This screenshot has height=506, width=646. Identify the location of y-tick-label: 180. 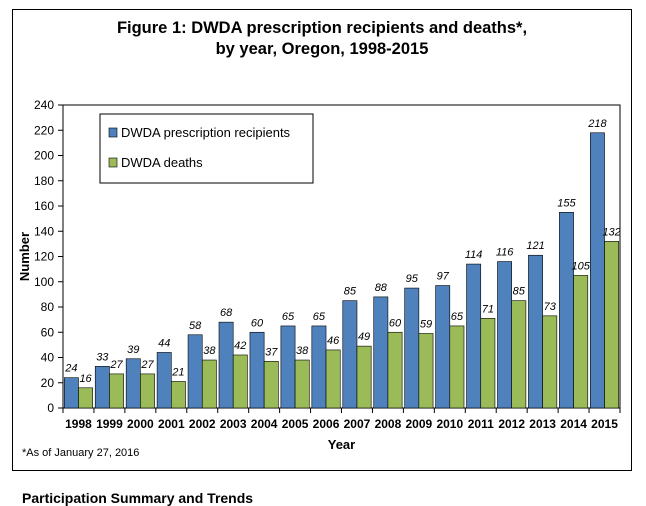
(44, 181).